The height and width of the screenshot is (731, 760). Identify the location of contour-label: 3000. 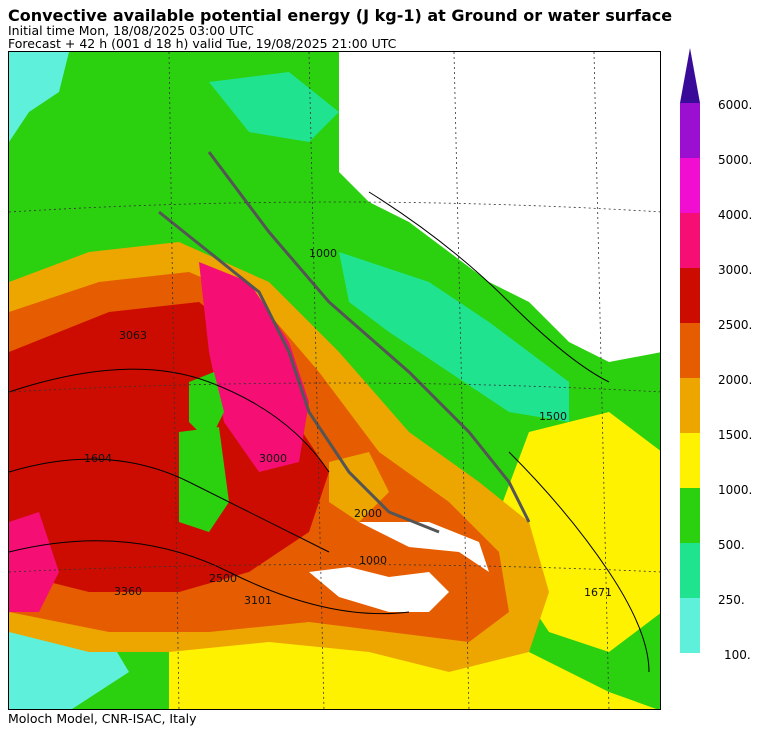
(273, 458).